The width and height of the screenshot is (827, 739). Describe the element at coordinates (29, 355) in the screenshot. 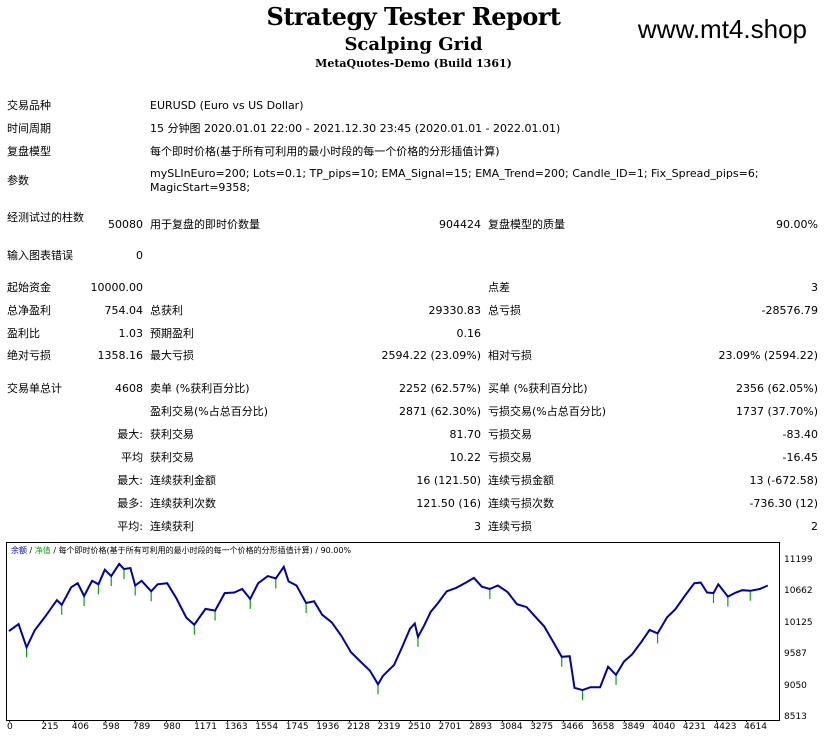

I see `abs-drawdown-label: 绝对亏损` at that location.